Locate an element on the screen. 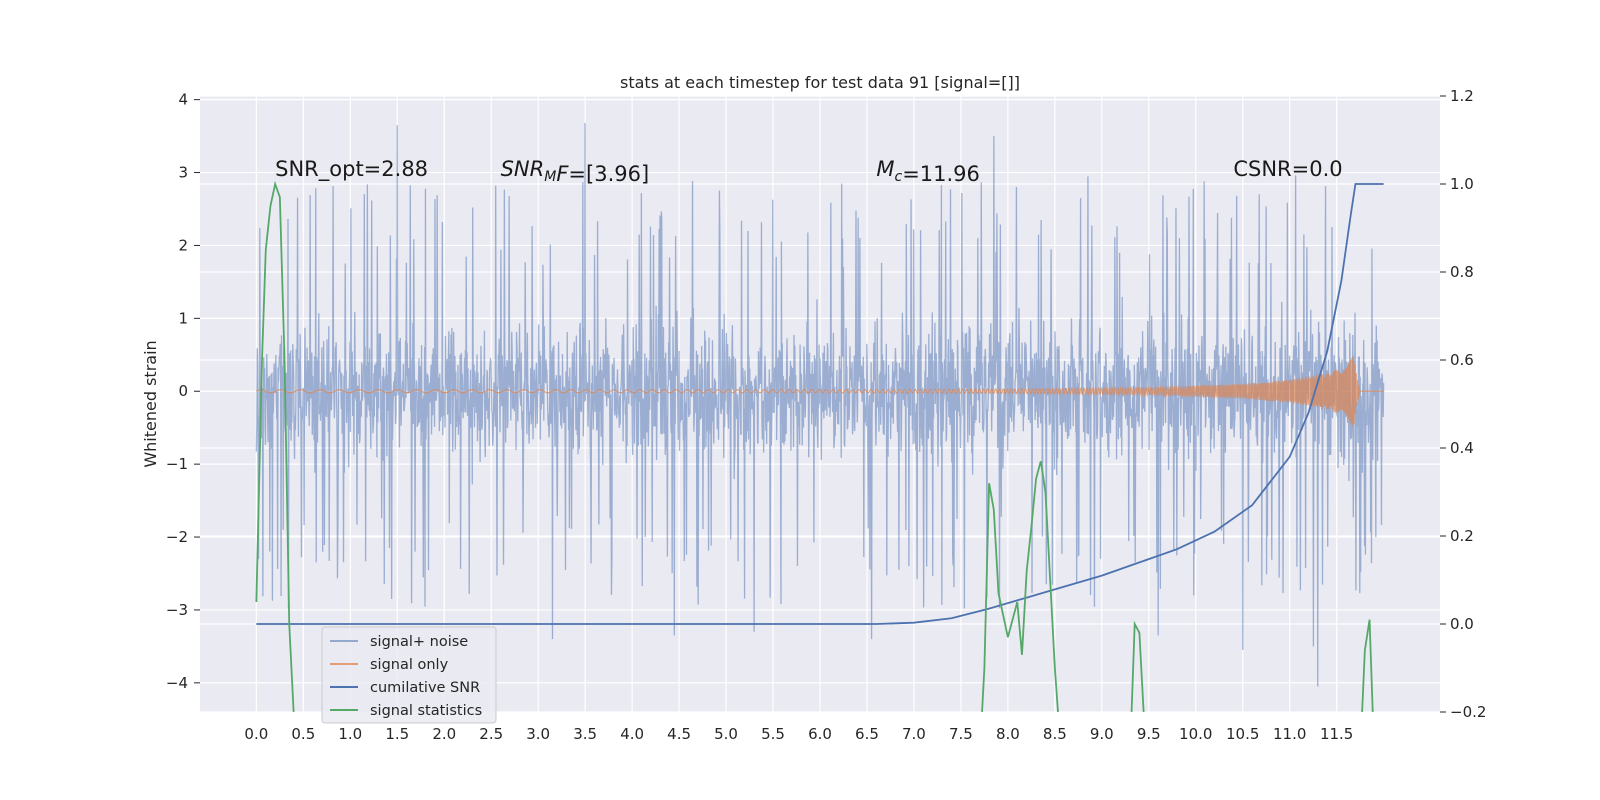  x-tick-label: 7.5 is located at coordinates (961, 734).